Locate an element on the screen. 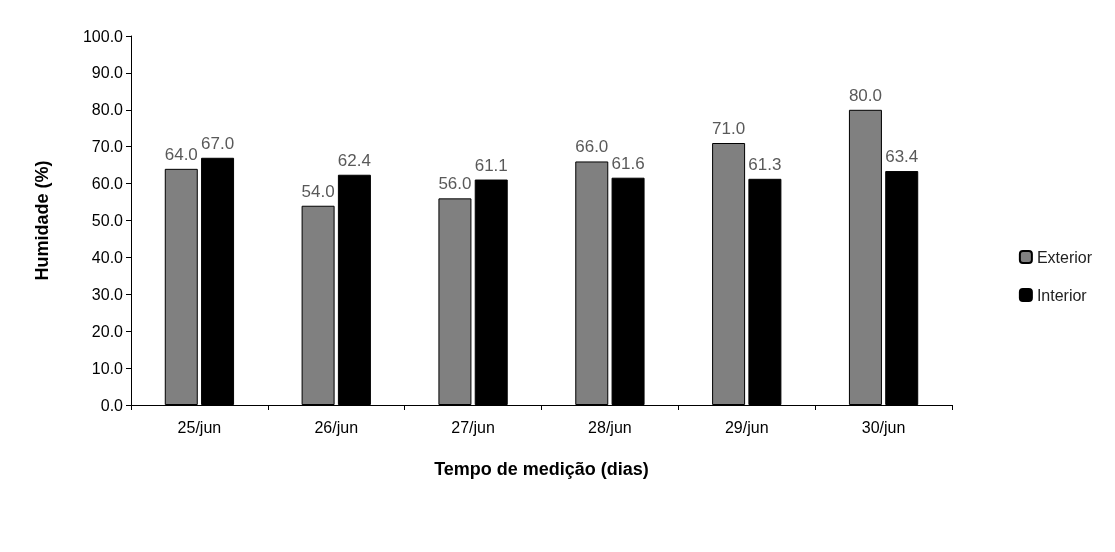 The image size is (1115, 552). y-tick-label: 90.0 is located at coordinates (107, 73).